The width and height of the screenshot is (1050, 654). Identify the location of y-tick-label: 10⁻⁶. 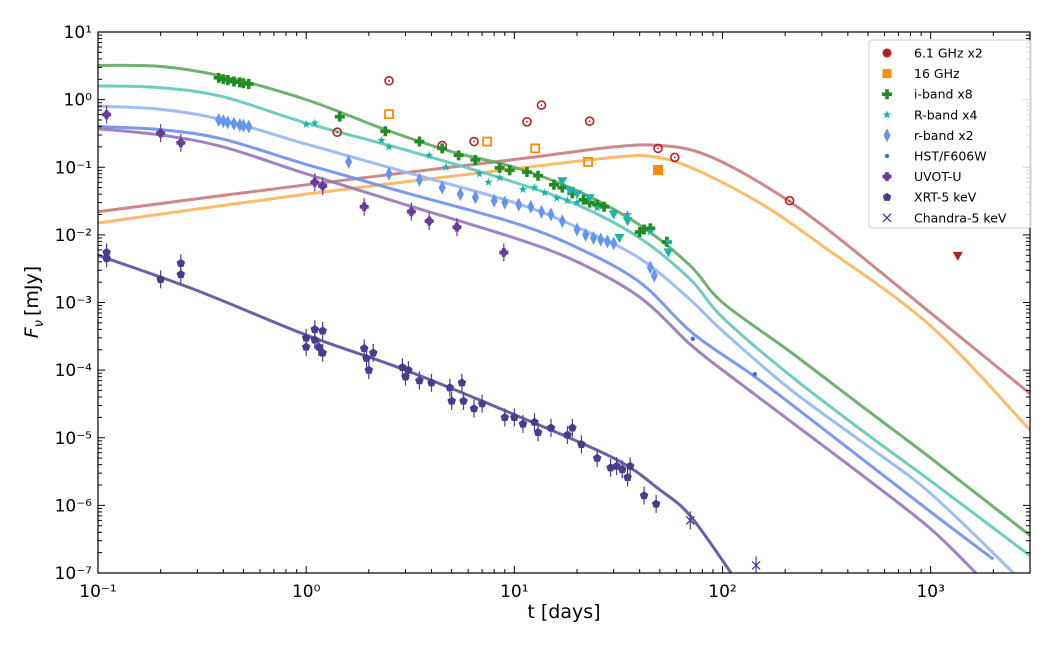
(74, 506).